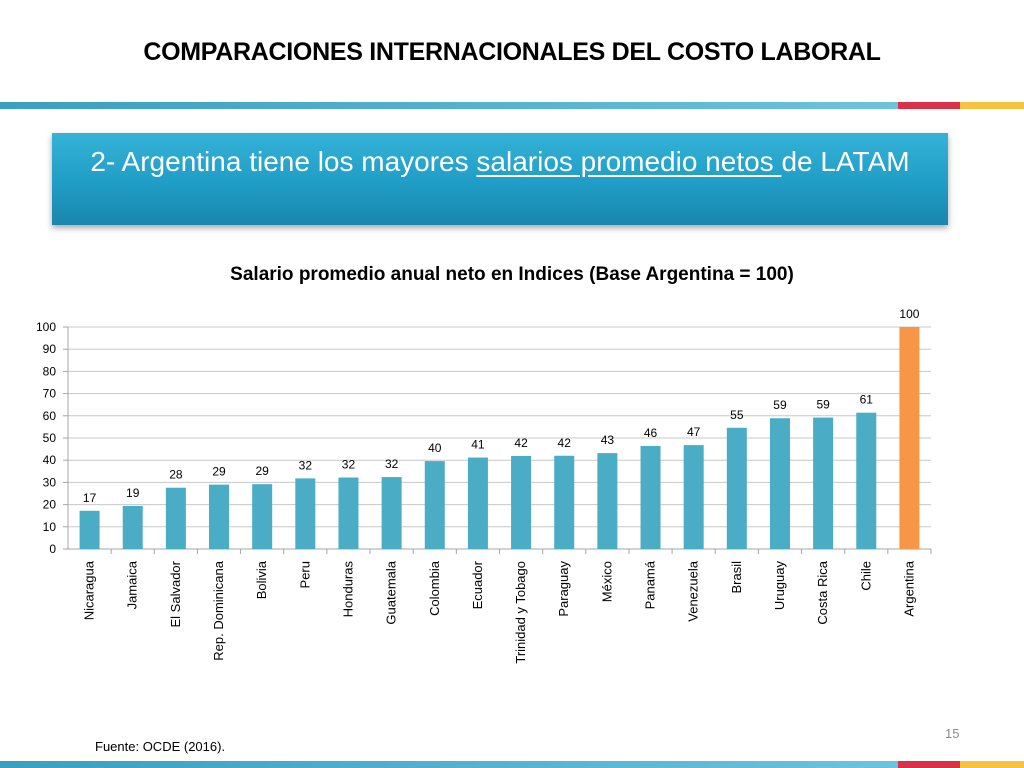 The height and width of the screenshot is (768, 1024). I want to click on data-label: 55, so click(737, 415).